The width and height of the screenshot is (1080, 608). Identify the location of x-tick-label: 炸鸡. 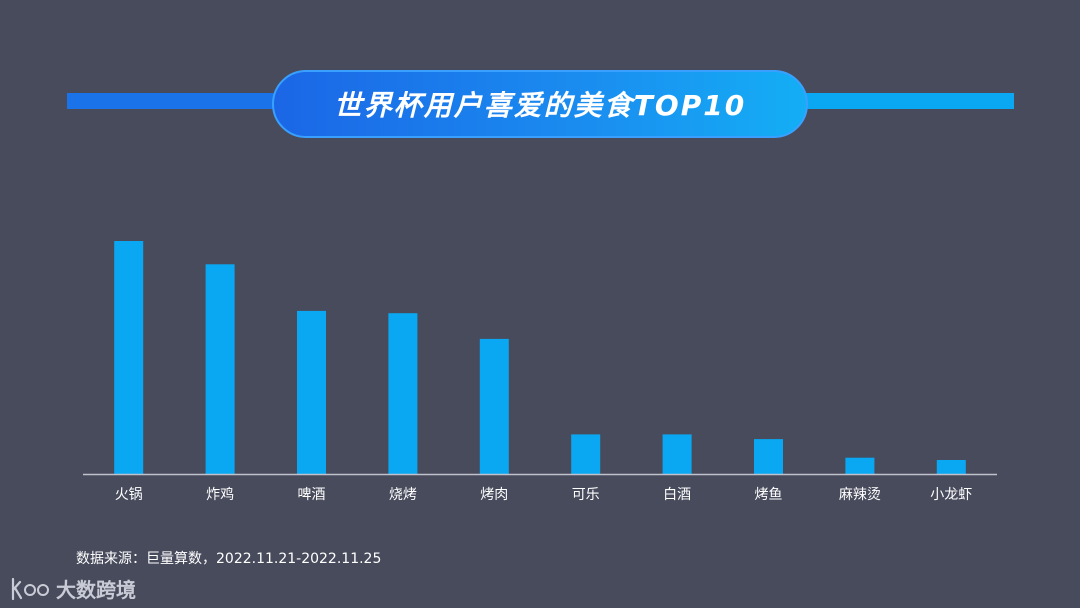
(220, 494).